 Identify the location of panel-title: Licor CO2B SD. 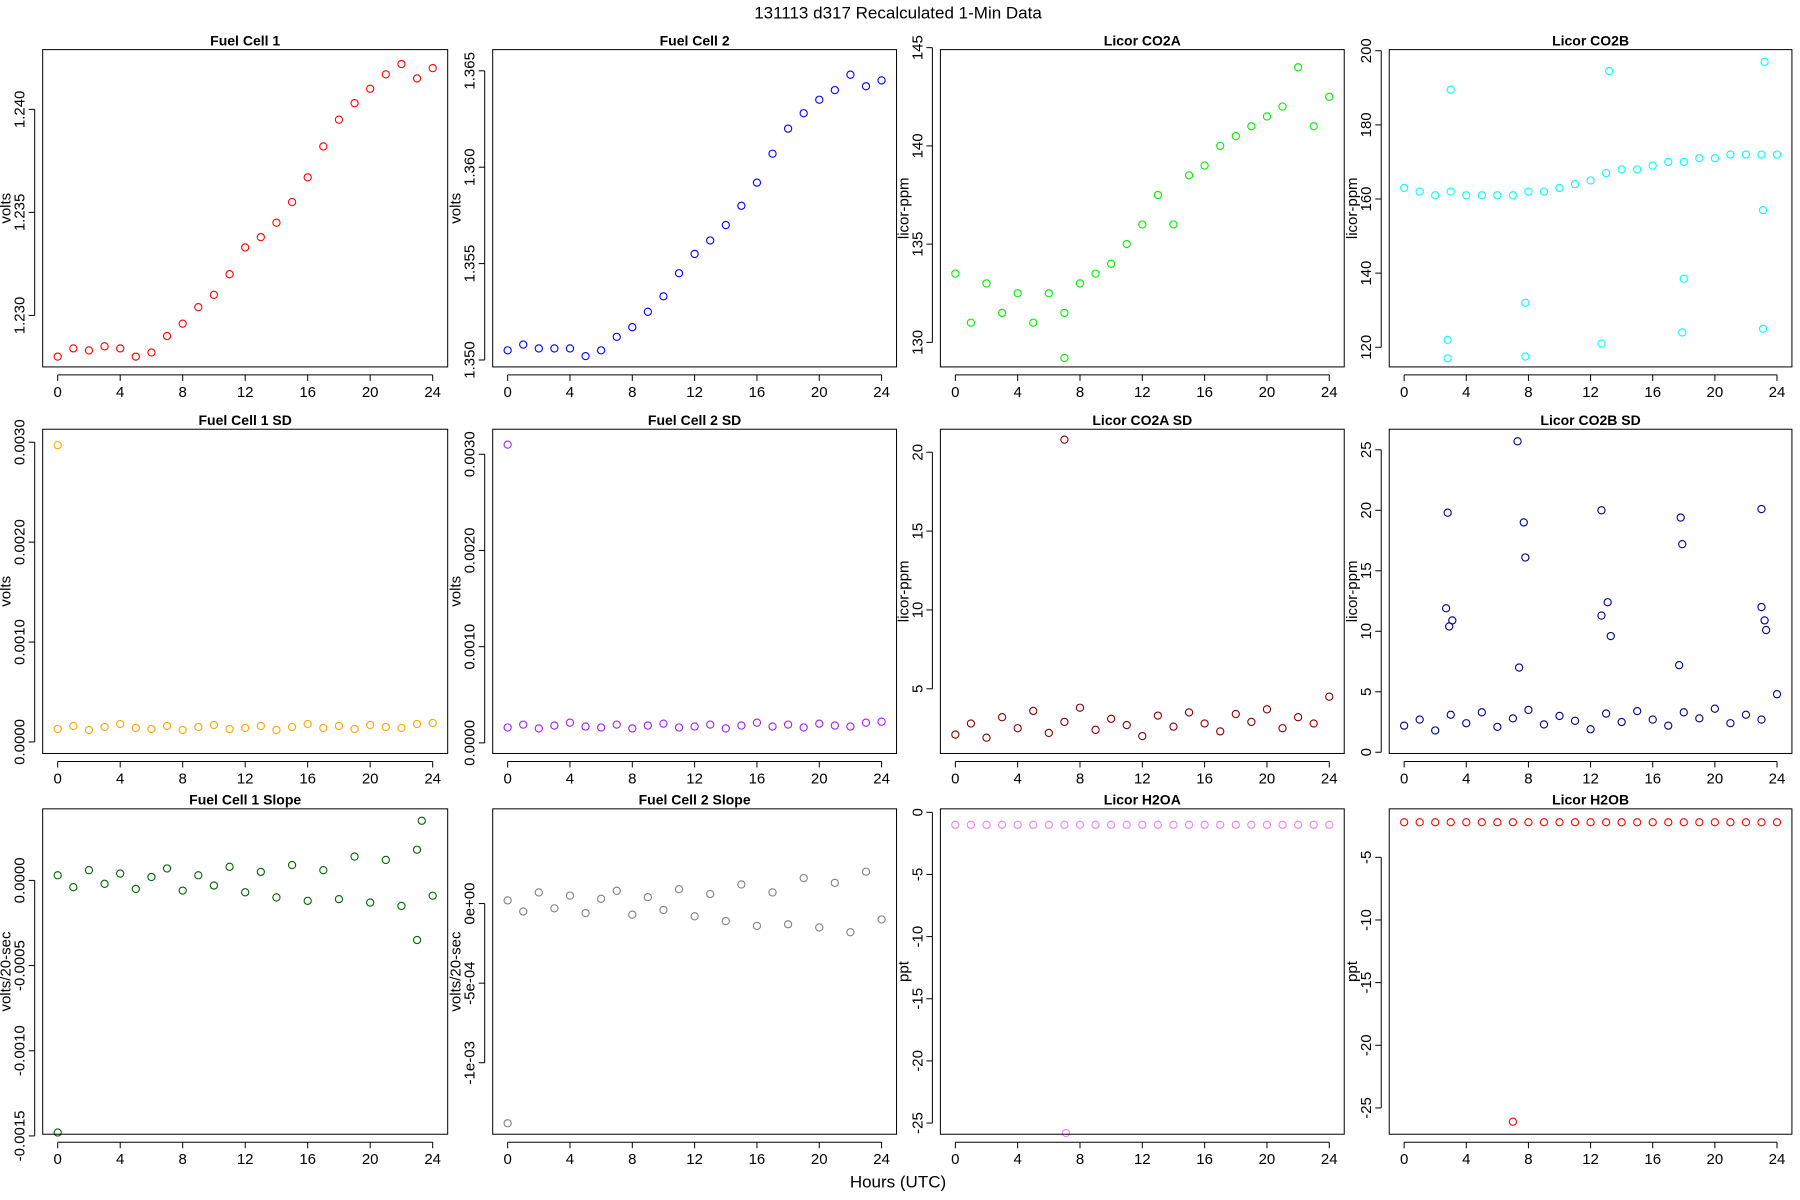
(1590, 420).